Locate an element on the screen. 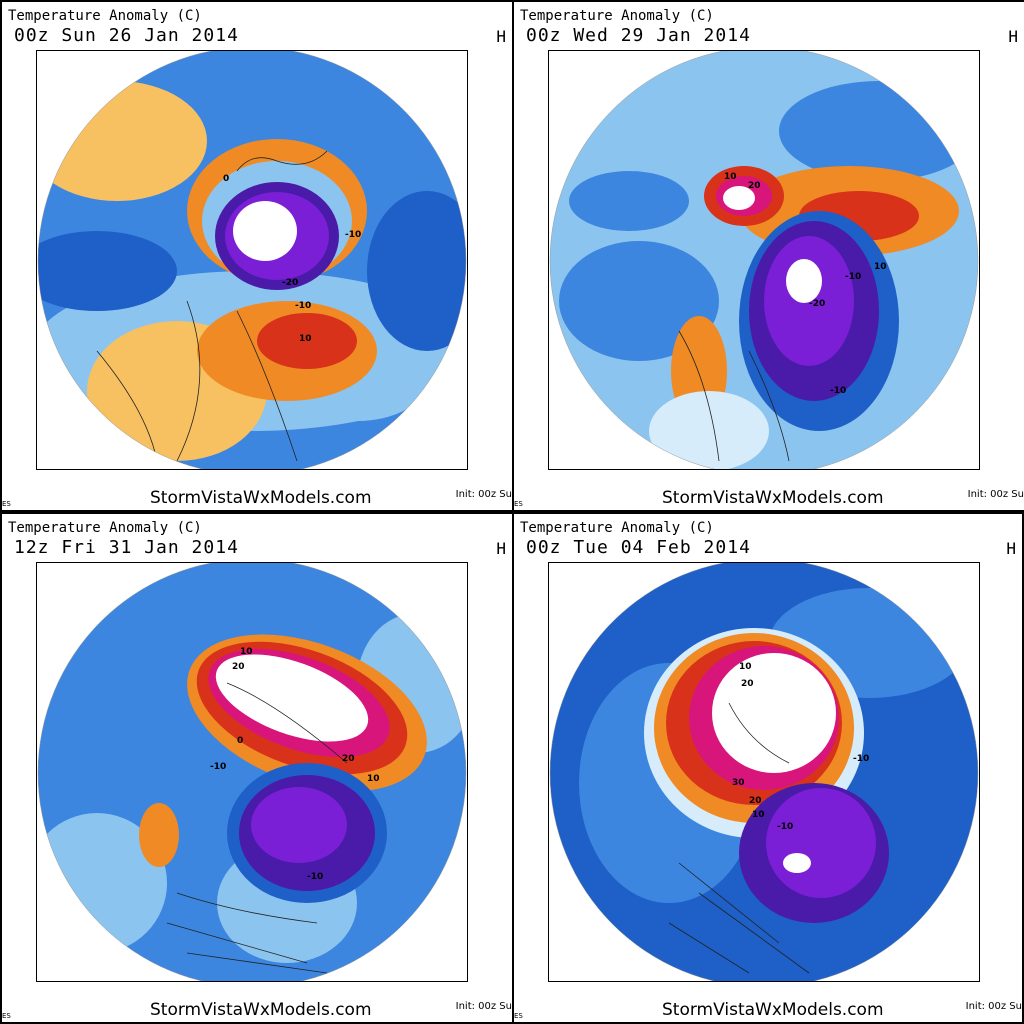 The height and width of the screenshot is (1024, 1024). panel-date: 00z Tue 04 Feb 2014 is located at coordinates (638, 547).